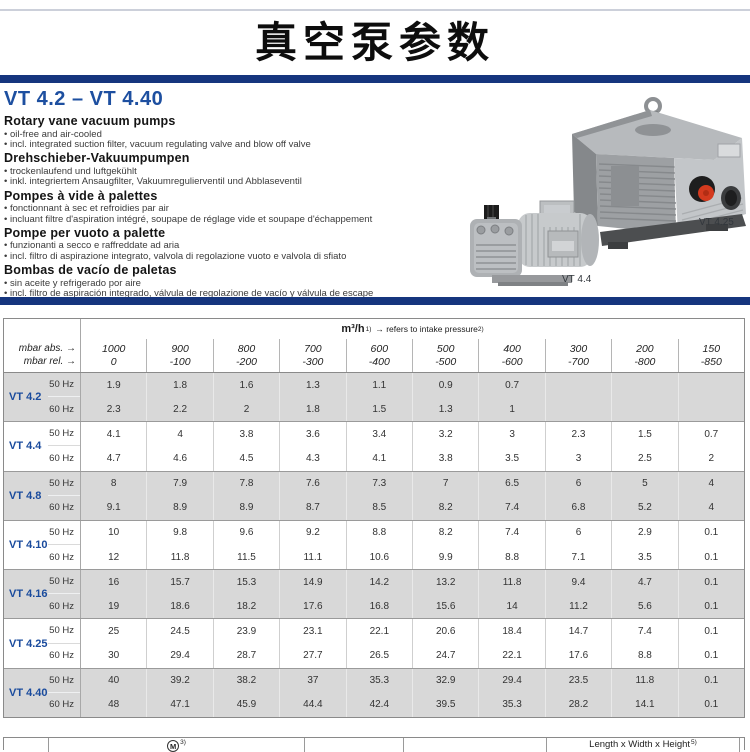 The height and width of the screenshot is (752, 750). What do you see at coordinates (445, 507) in the screenshot?
I see `flow-value: 8.2` at bounding box center [445, 507].